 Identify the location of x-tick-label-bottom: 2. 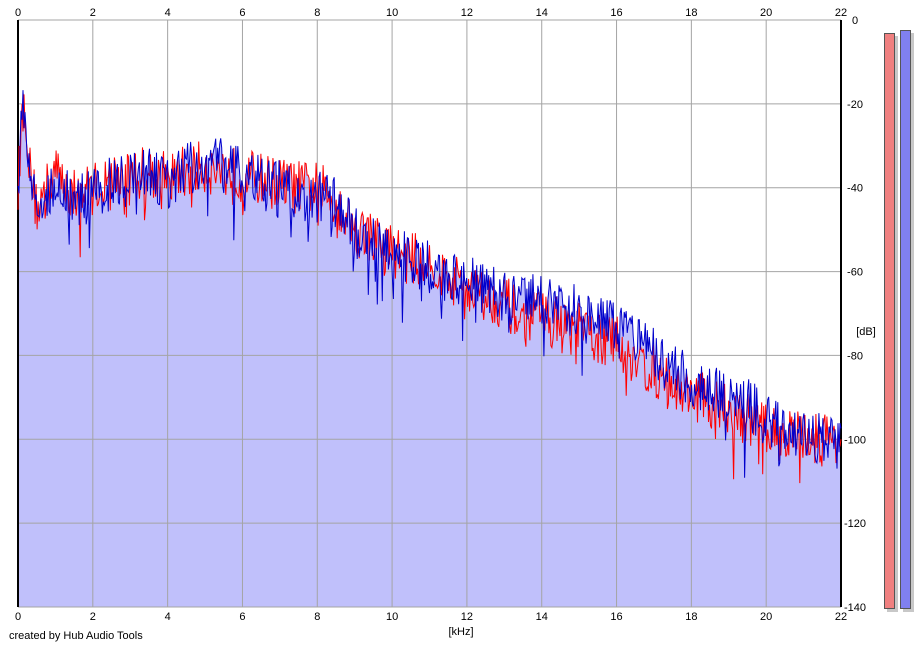
(93, 617).